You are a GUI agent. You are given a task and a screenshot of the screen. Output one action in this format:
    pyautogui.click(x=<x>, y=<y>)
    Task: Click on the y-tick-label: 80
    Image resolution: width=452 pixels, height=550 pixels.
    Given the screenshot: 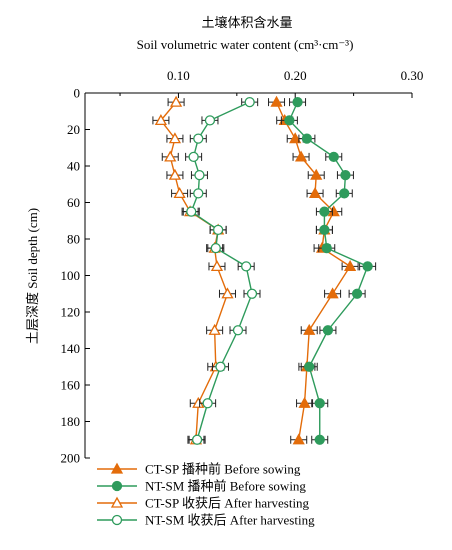 What is the action you would take?
    pyautogui.click(x=73, y=239)
    